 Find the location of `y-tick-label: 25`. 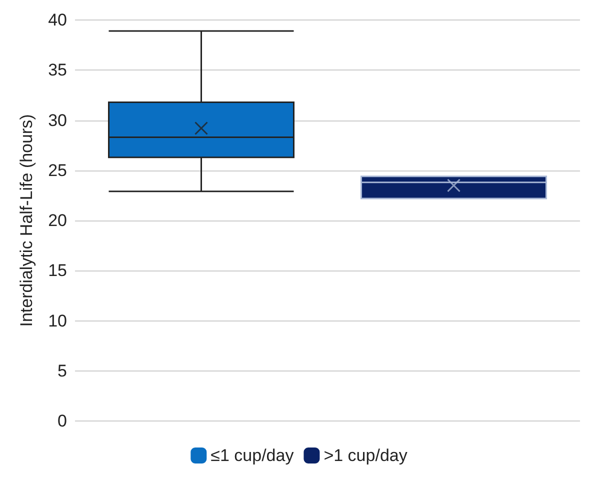

y-tick-label: 25 is located at coordinates (57, 170).